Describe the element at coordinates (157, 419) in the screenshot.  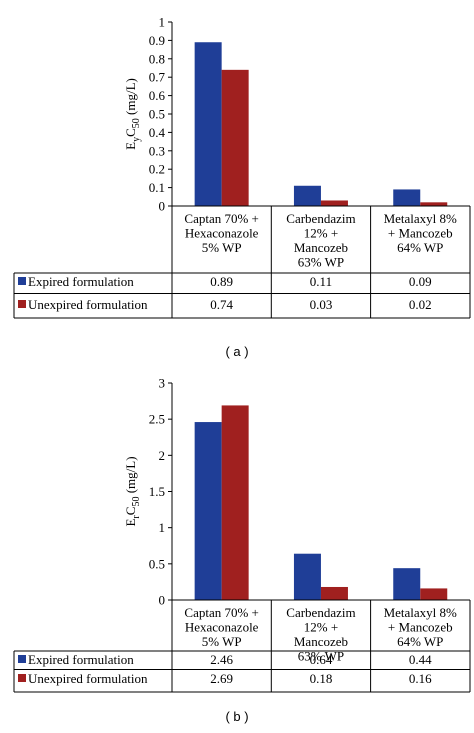
I see `y-tick-label: 2.5` at that location.